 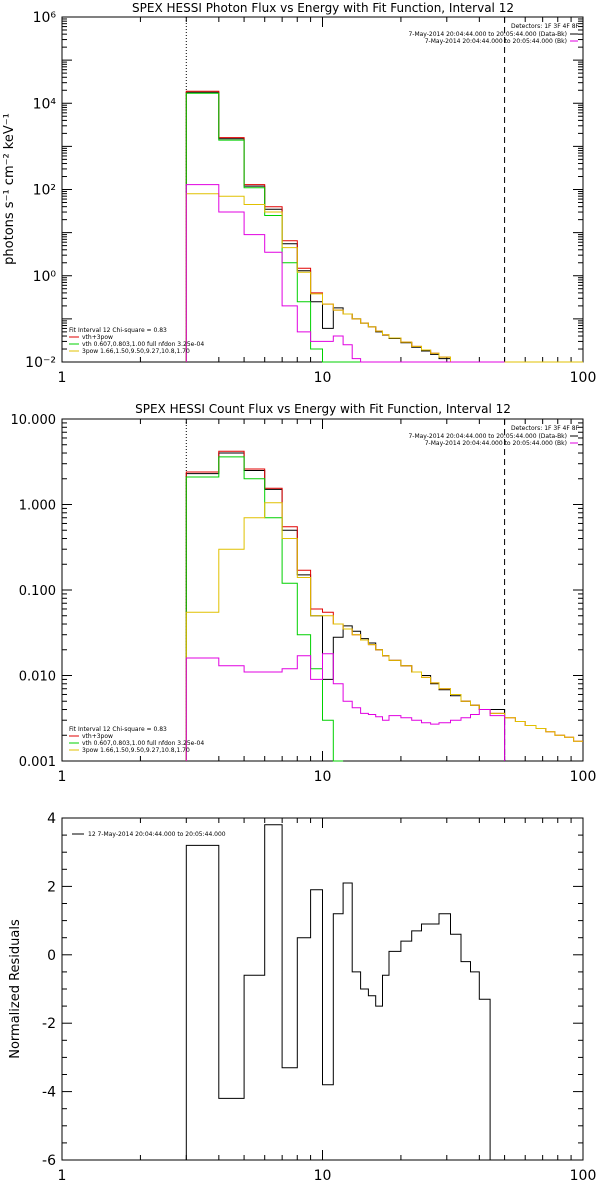 I want to click on y-tick-label: 2, so click(x=51, y=887).